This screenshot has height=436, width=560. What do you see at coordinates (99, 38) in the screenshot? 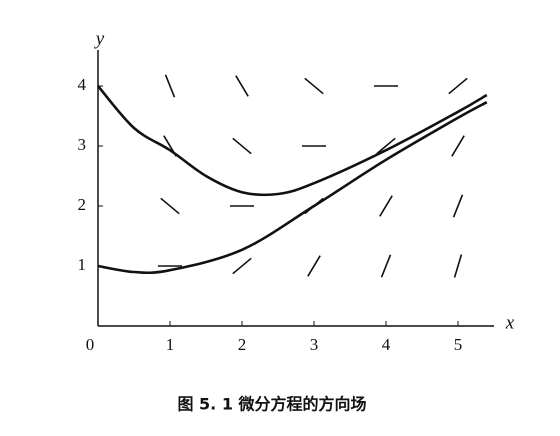
I see `y-axis-label: y` at bounding box center [99, 38].